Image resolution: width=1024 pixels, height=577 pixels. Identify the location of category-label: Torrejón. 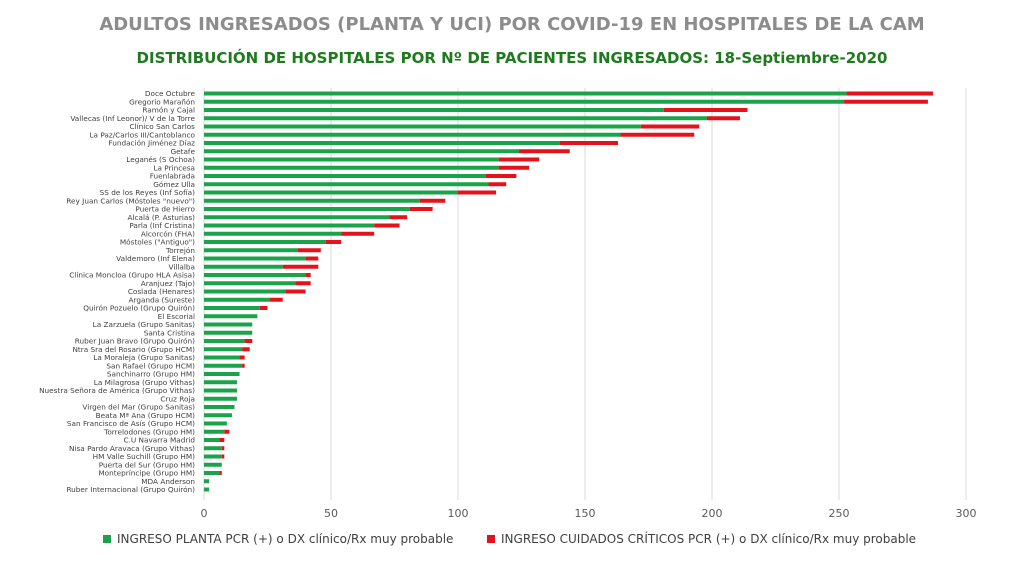
(180, 250).